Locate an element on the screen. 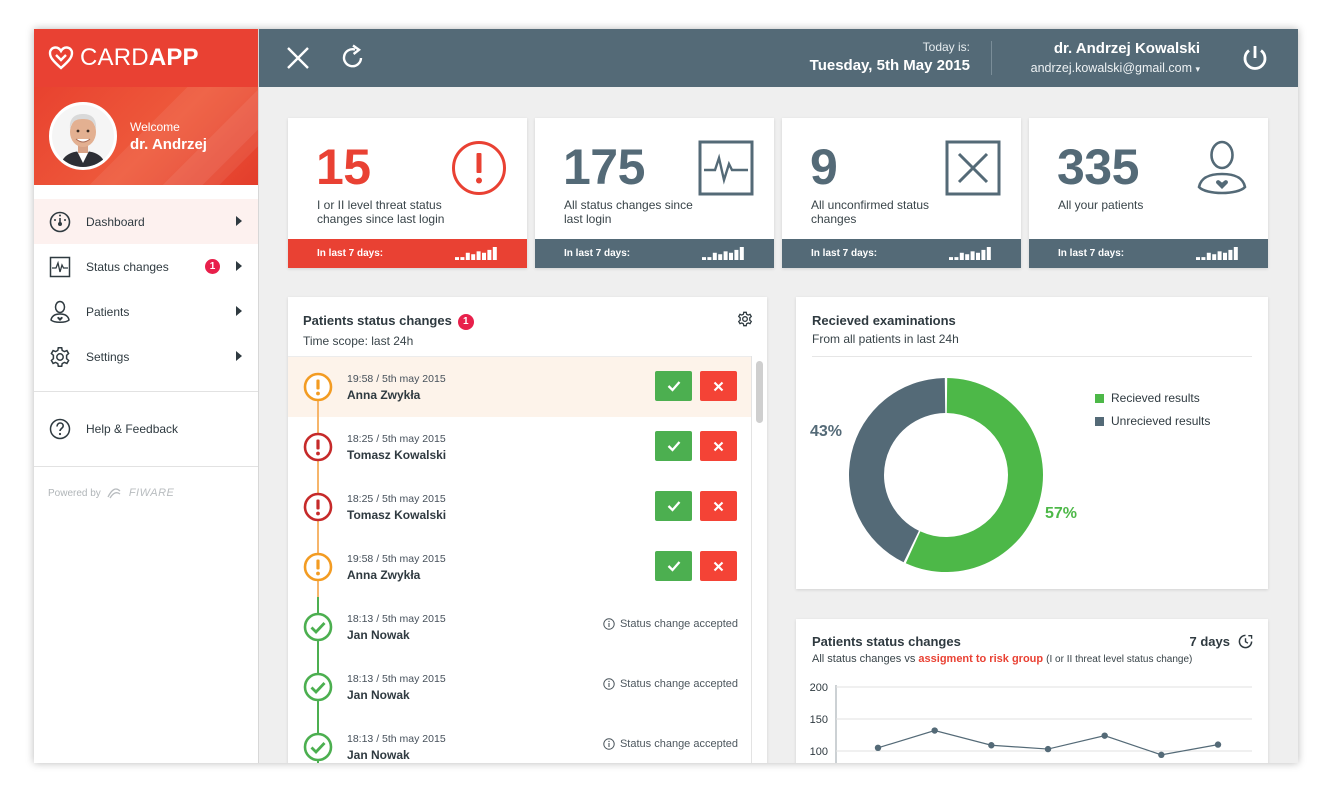 This screenshot has height=792, width=1332. check-circle-icon is located at coordinates (318, 747).